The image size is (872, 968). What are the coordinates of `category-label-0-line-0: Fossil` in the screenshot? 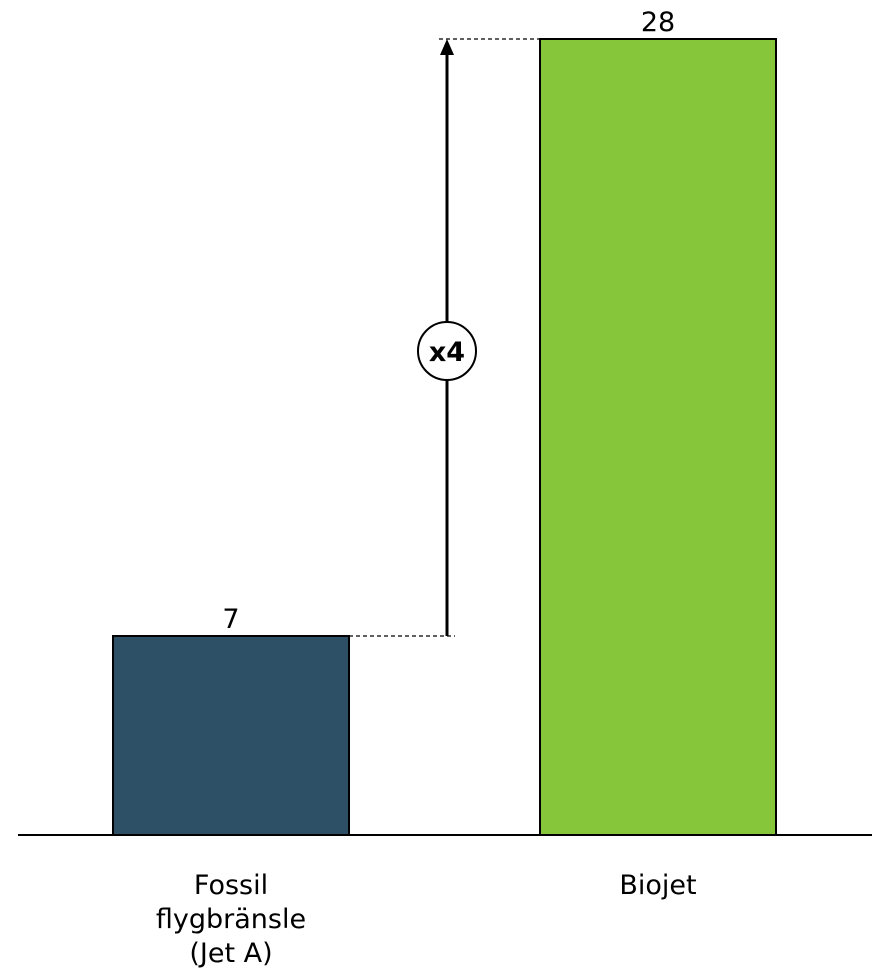 It's located at (231, 885).